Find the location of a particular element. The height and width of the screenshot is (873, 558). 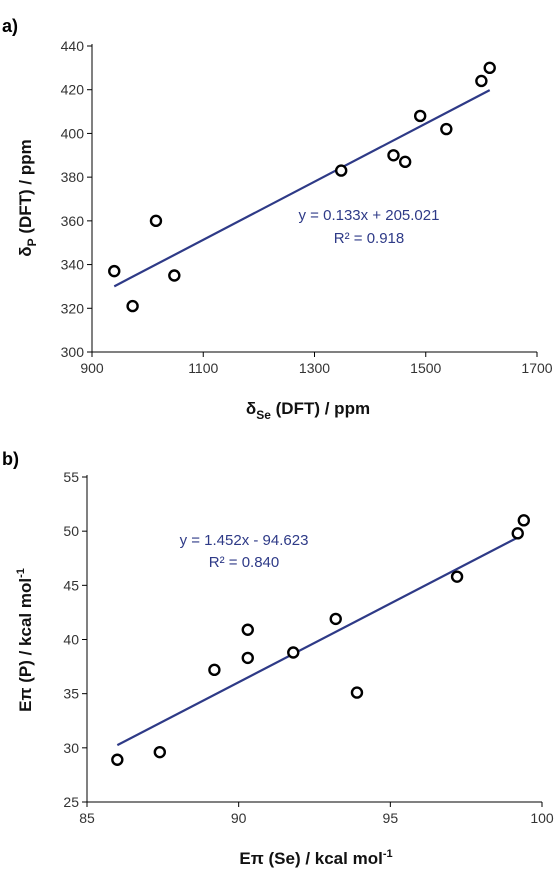

x-tick-label: 1300 is located at coordinates (314, 368).